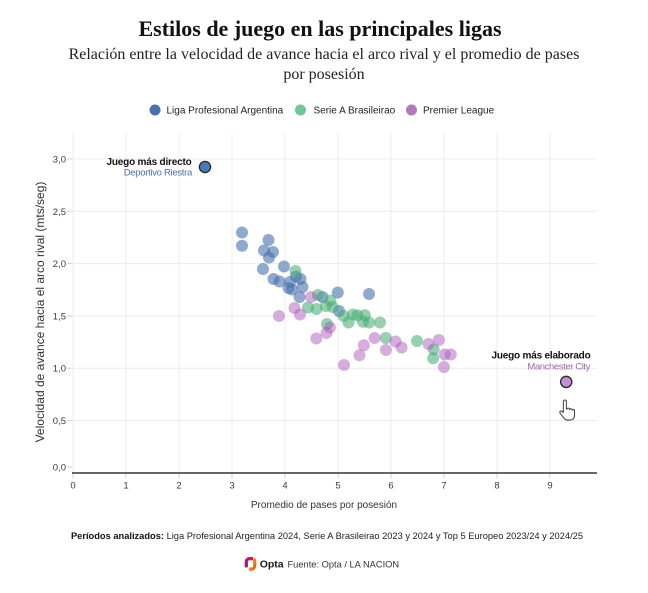 The width and height of the screenshot is (648, 593). I want to click on svg-text: 6, so click(390, 486).